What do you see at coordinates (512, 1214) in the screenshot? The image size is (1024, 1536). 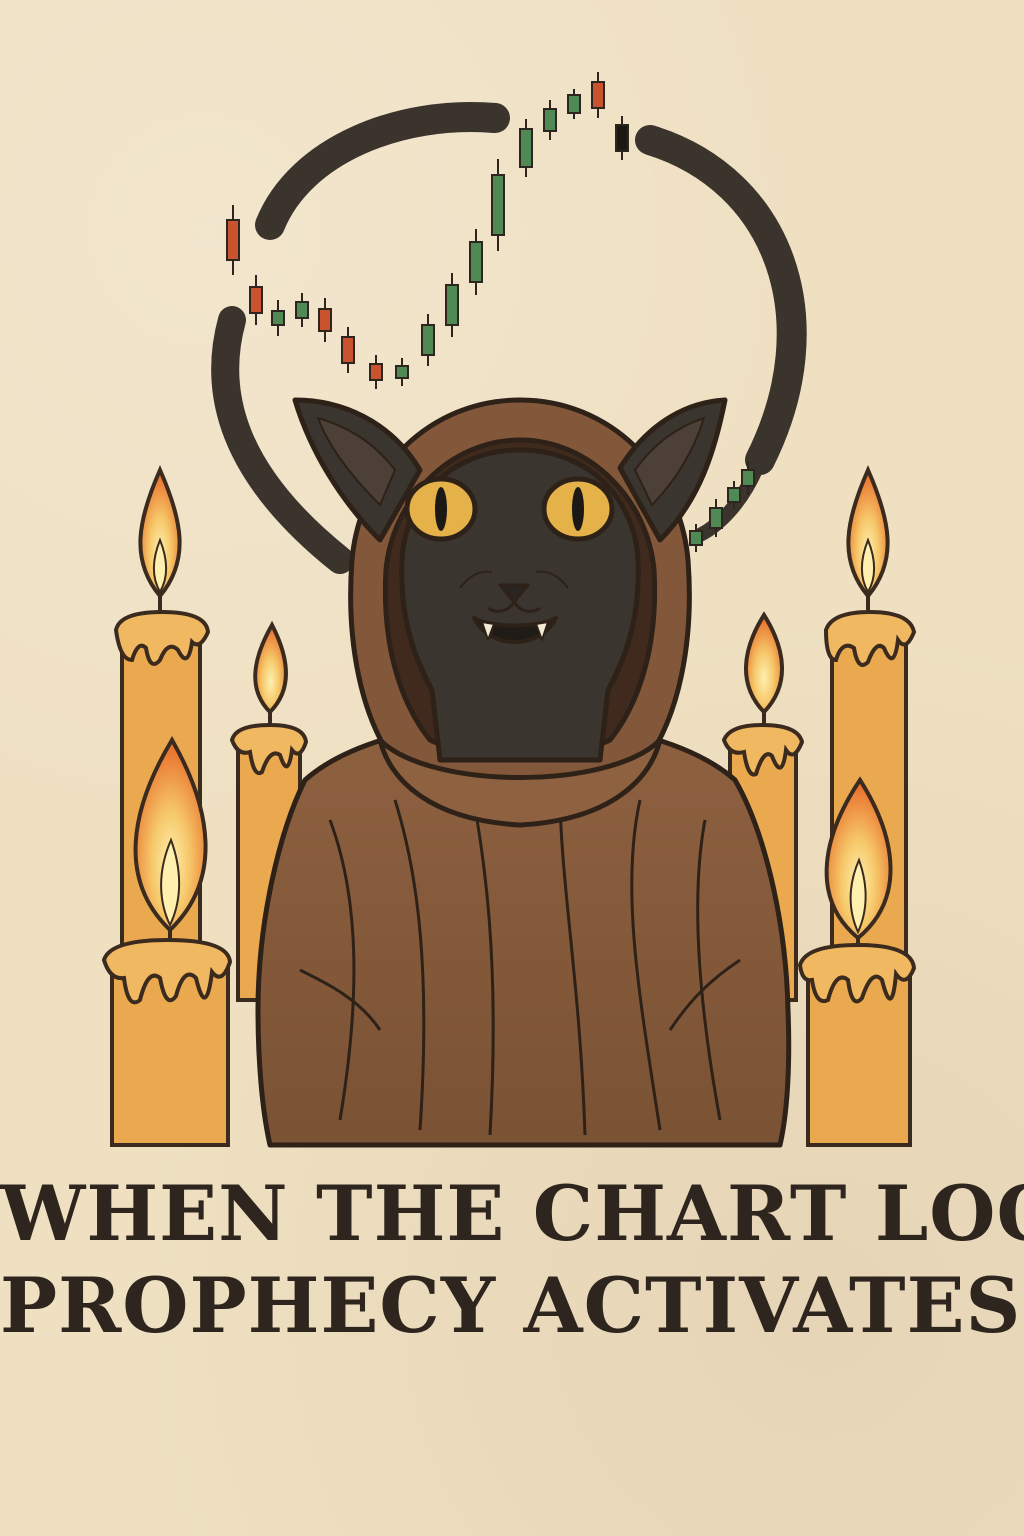 I see `caption-line-1: WHEN THE CHART LOOPS,` at bounding box center [512, 1214].